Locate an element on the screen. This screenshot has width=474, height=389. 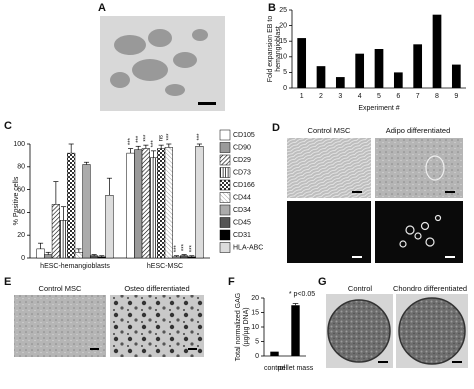
x-axis-label: Experiment # is located at coordinates (378, 108).